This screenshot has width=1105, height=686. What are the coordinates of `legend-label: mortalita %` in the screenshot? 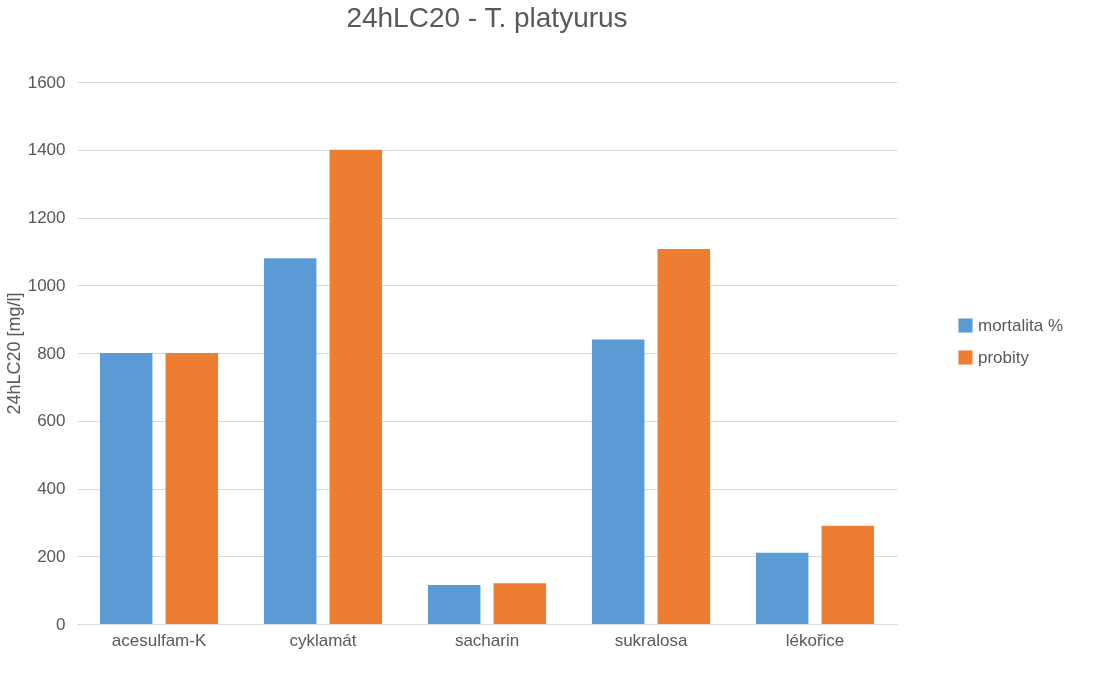 It's located at (1021, 325).